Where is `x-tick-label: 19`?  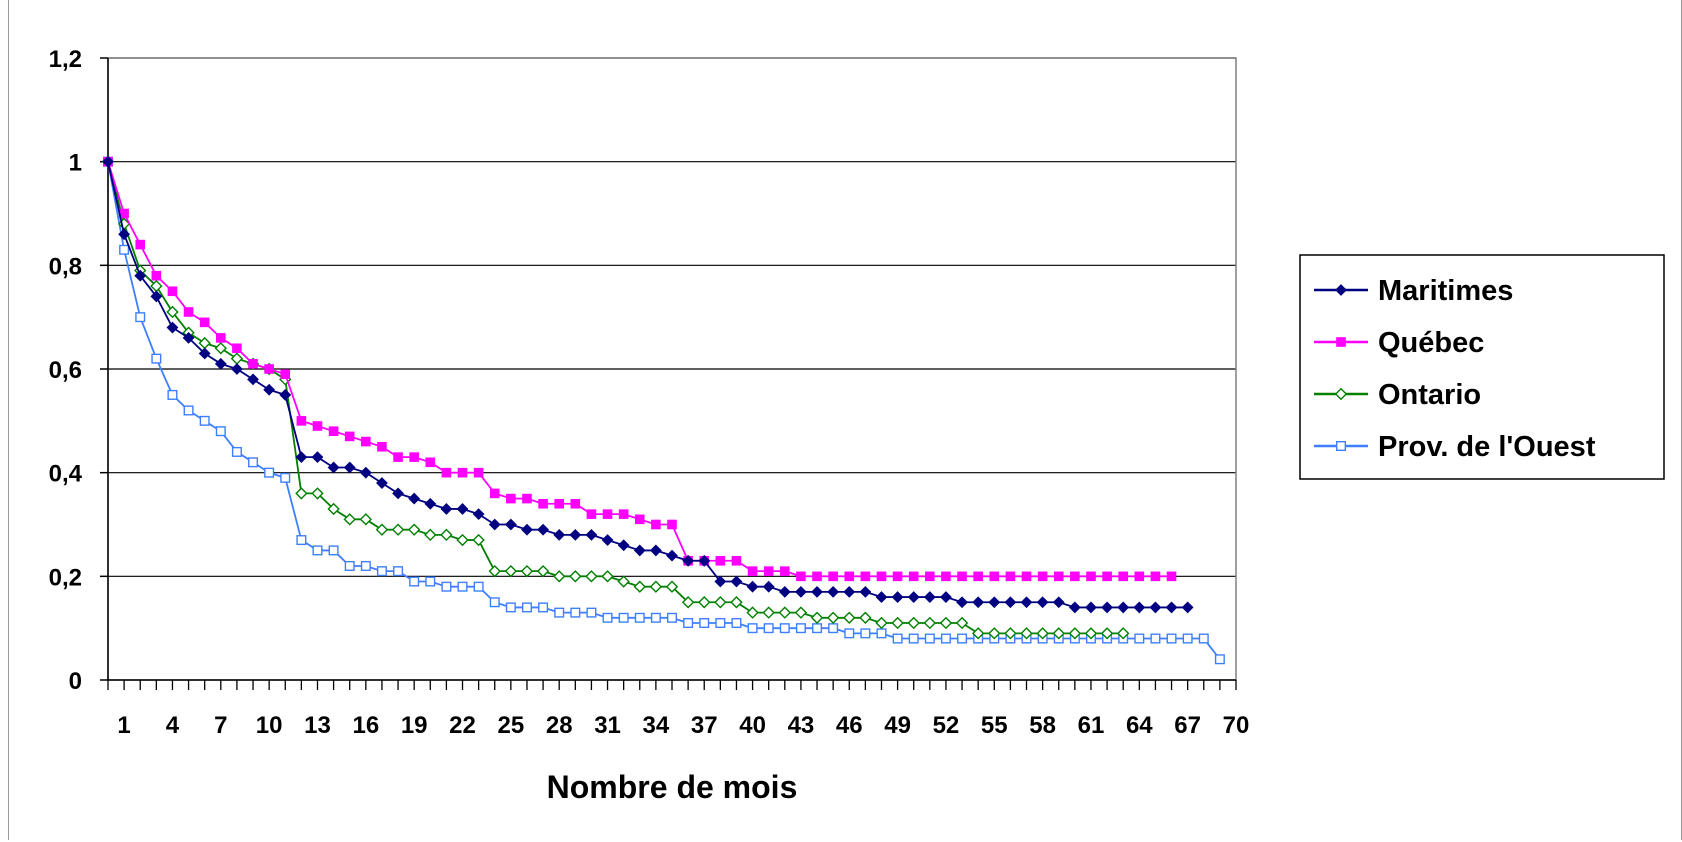 x-tick-label: 19 is located at coordinates (414, 725).